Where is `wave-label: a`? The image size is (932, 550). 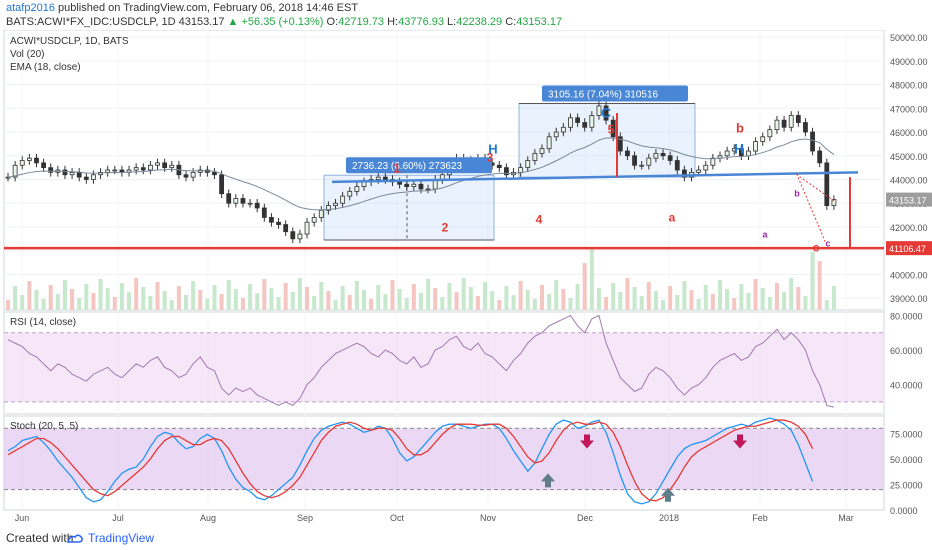
wave-label: a is located at coordinates (672, 217).